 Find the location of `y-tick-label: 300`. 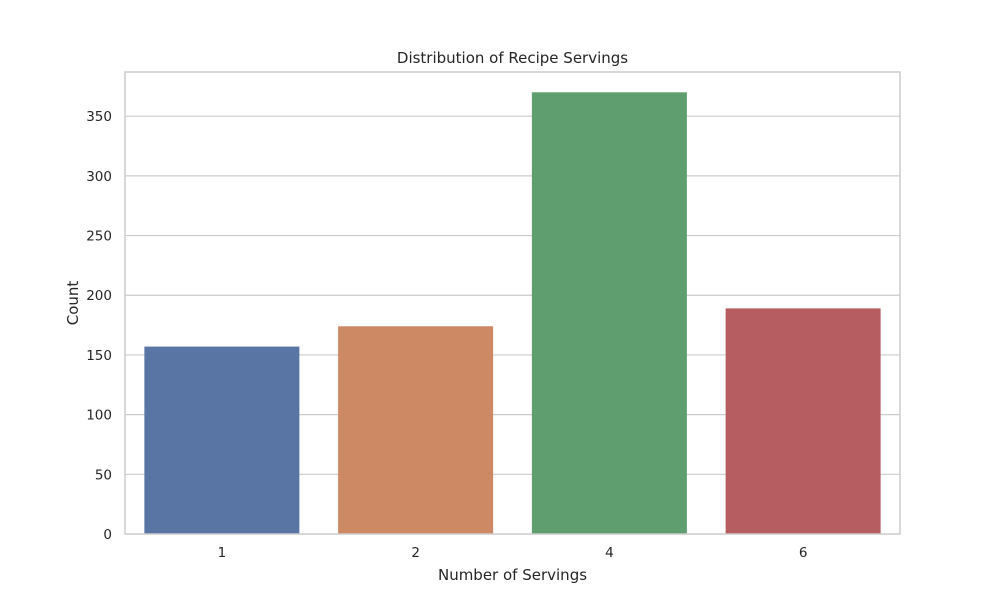

y-tick-label: 300 is located at coordinates (99, 177).